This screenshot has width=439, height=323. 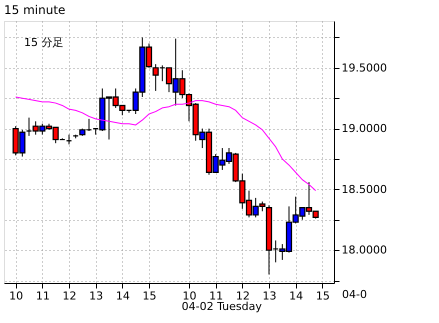 What do you see at coordinates (364, 67) in the screenshot?
I see `y-tick-label: 19.5000` at bounding box center [364, 67].